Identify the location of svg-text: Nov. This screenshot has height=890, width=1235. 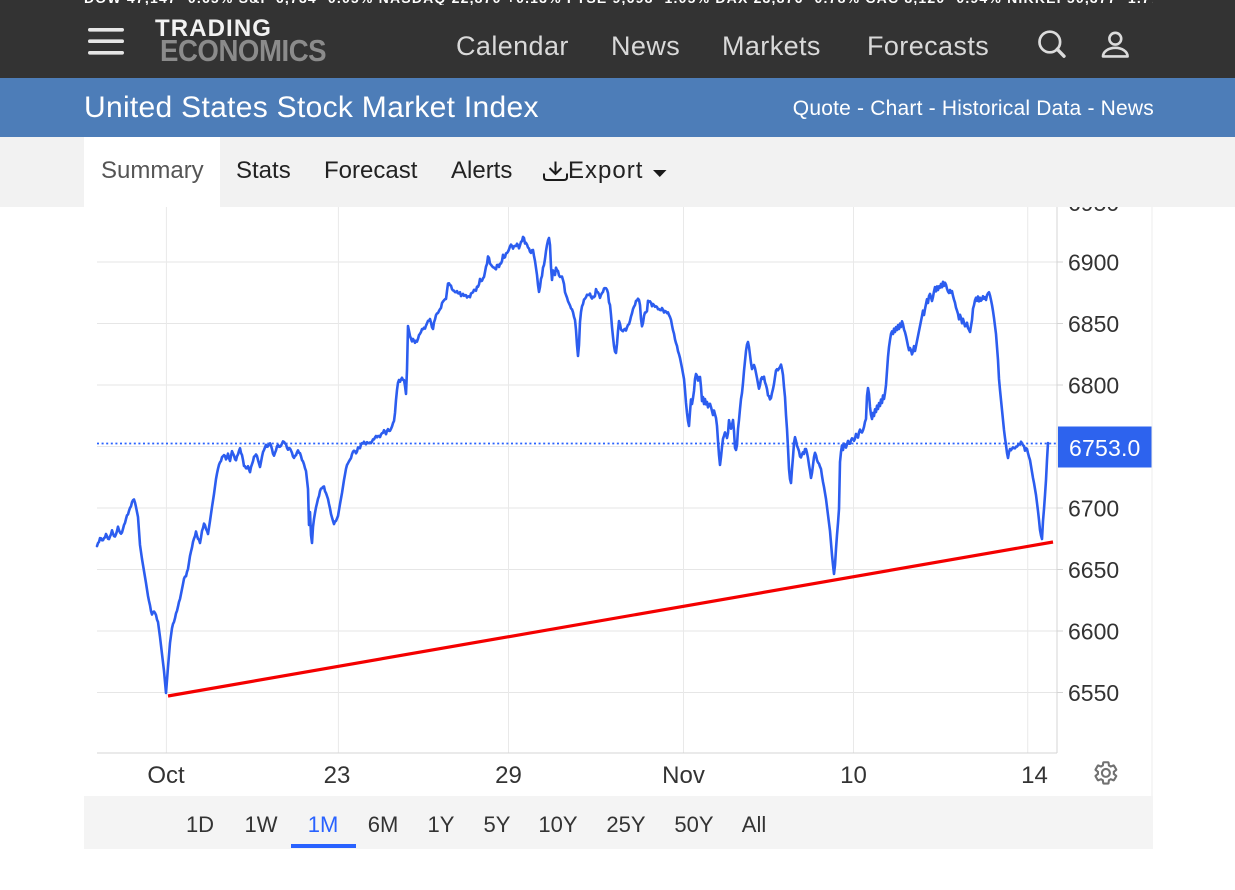
(683, 775).